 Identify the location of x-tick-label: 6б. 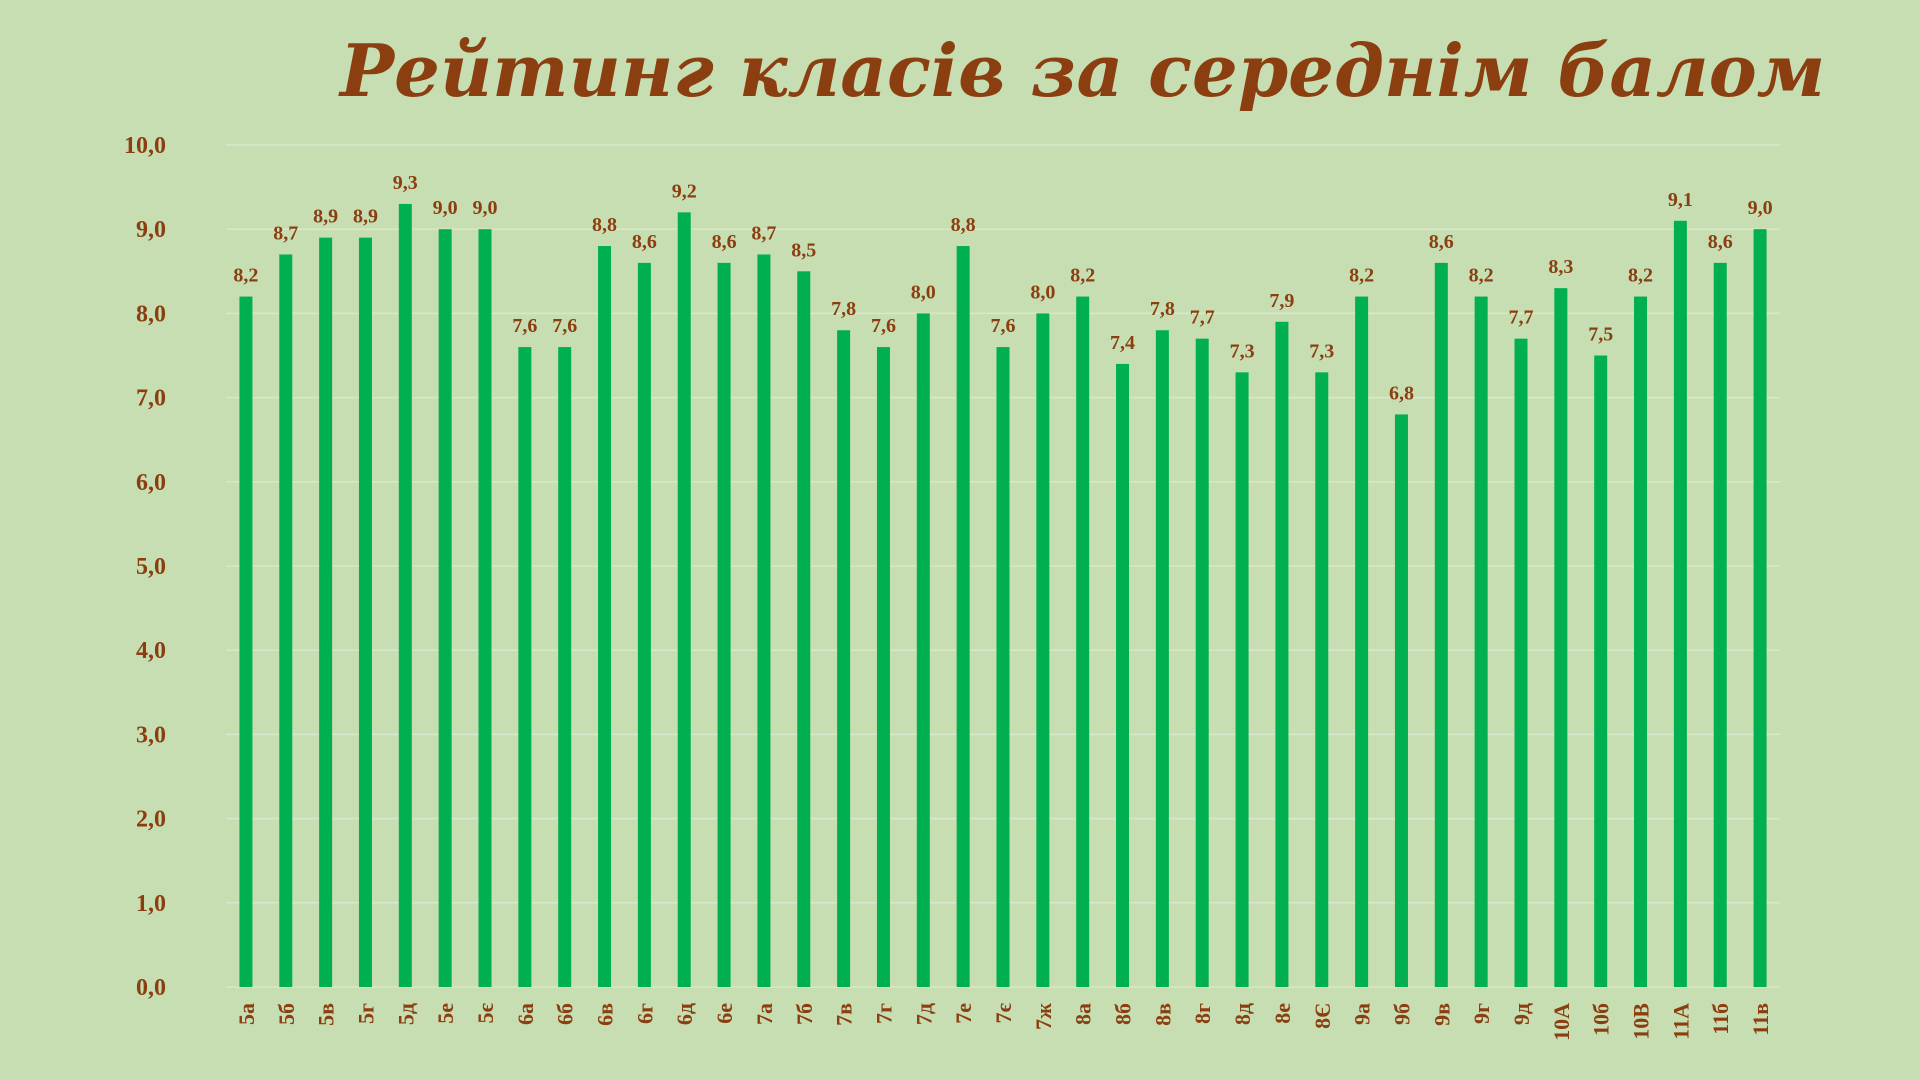
(565, 1014).